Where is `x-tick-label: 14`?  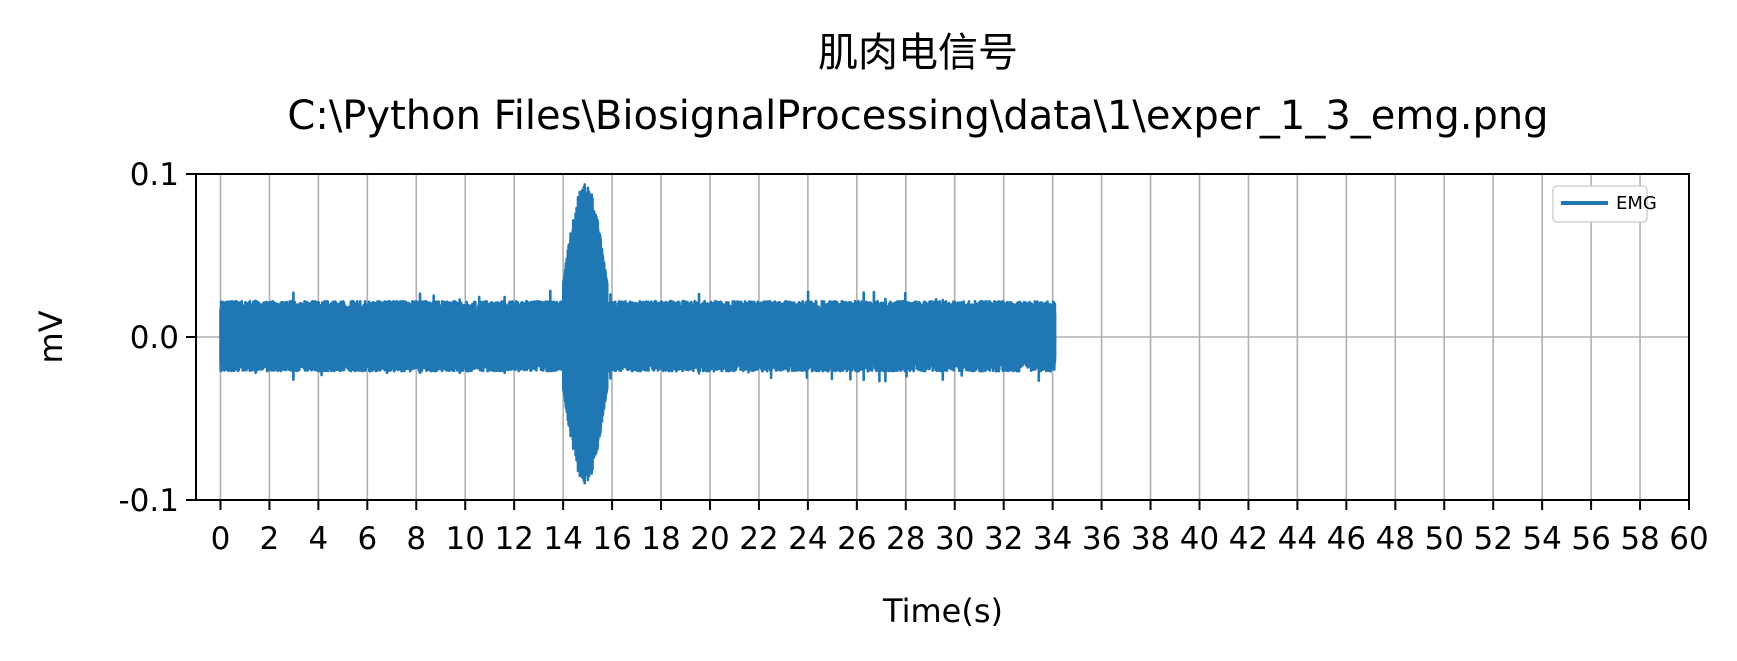
x-tick-label: 14 is located at coordinates (562, 539).